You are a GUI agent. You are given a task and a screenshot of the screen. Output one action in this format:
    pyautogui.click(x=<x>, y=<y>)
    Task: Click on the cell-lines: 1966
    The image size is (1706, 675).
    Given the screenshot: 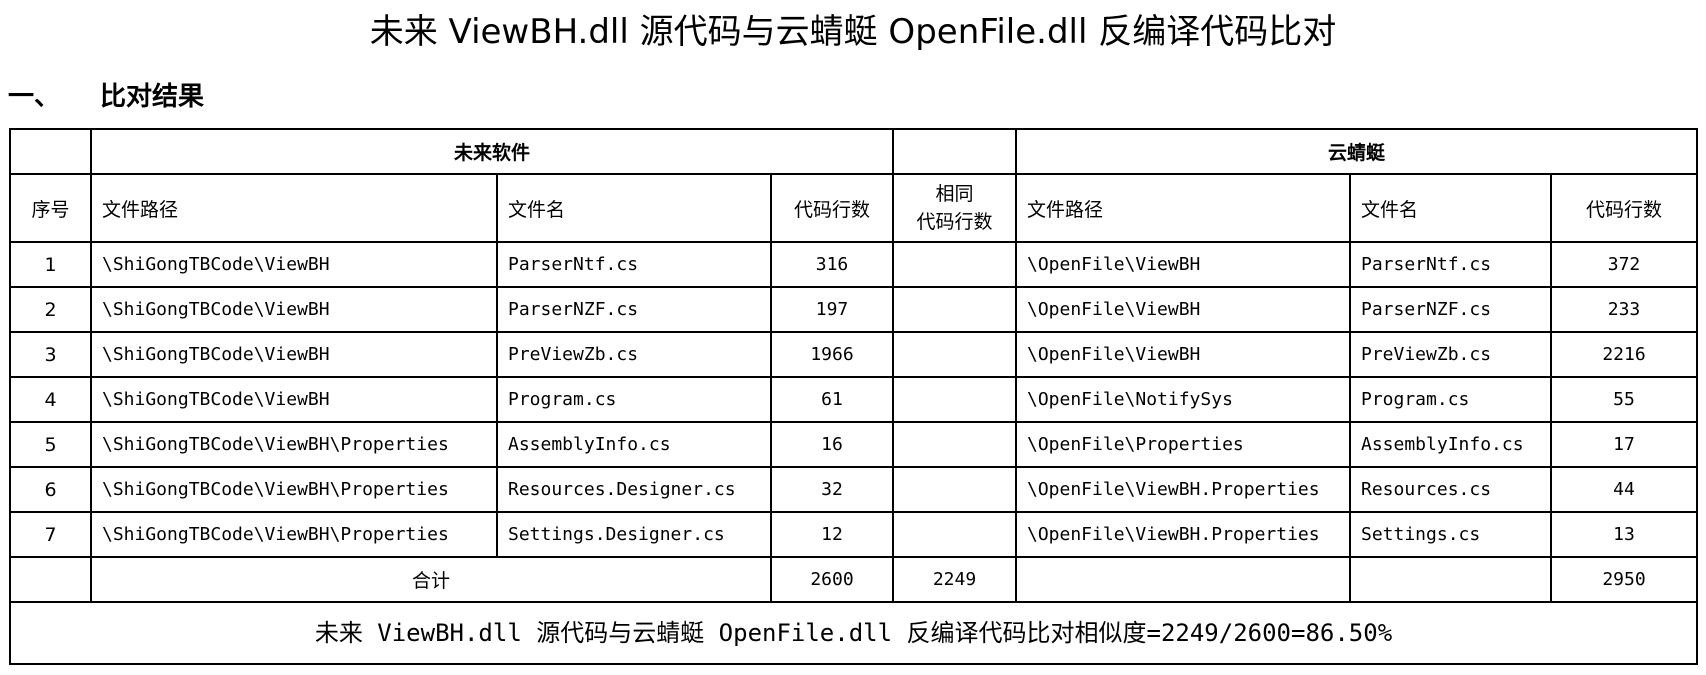 What is the action you would take?
    pyautogui.click(x=832, y=354)
    